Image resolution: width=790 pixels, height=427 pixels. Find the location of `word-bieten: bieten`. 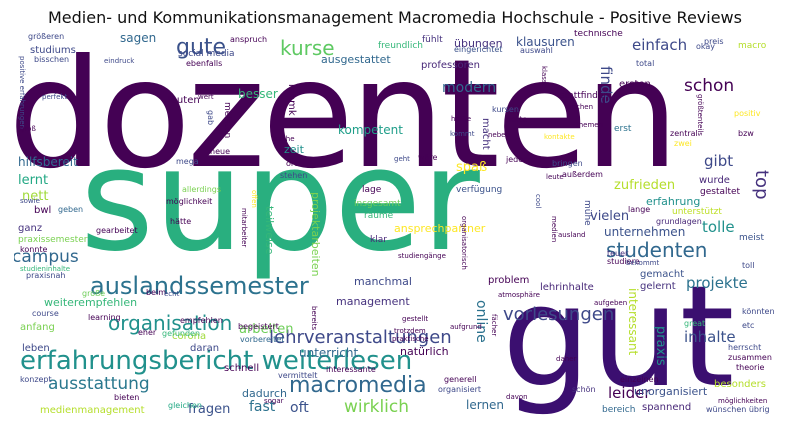

word-bieten: bieten is located at coordinates (127, 397).